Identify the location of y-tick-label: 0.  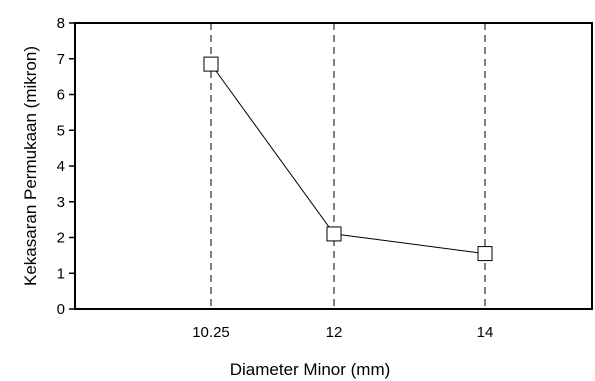
(61, 309).